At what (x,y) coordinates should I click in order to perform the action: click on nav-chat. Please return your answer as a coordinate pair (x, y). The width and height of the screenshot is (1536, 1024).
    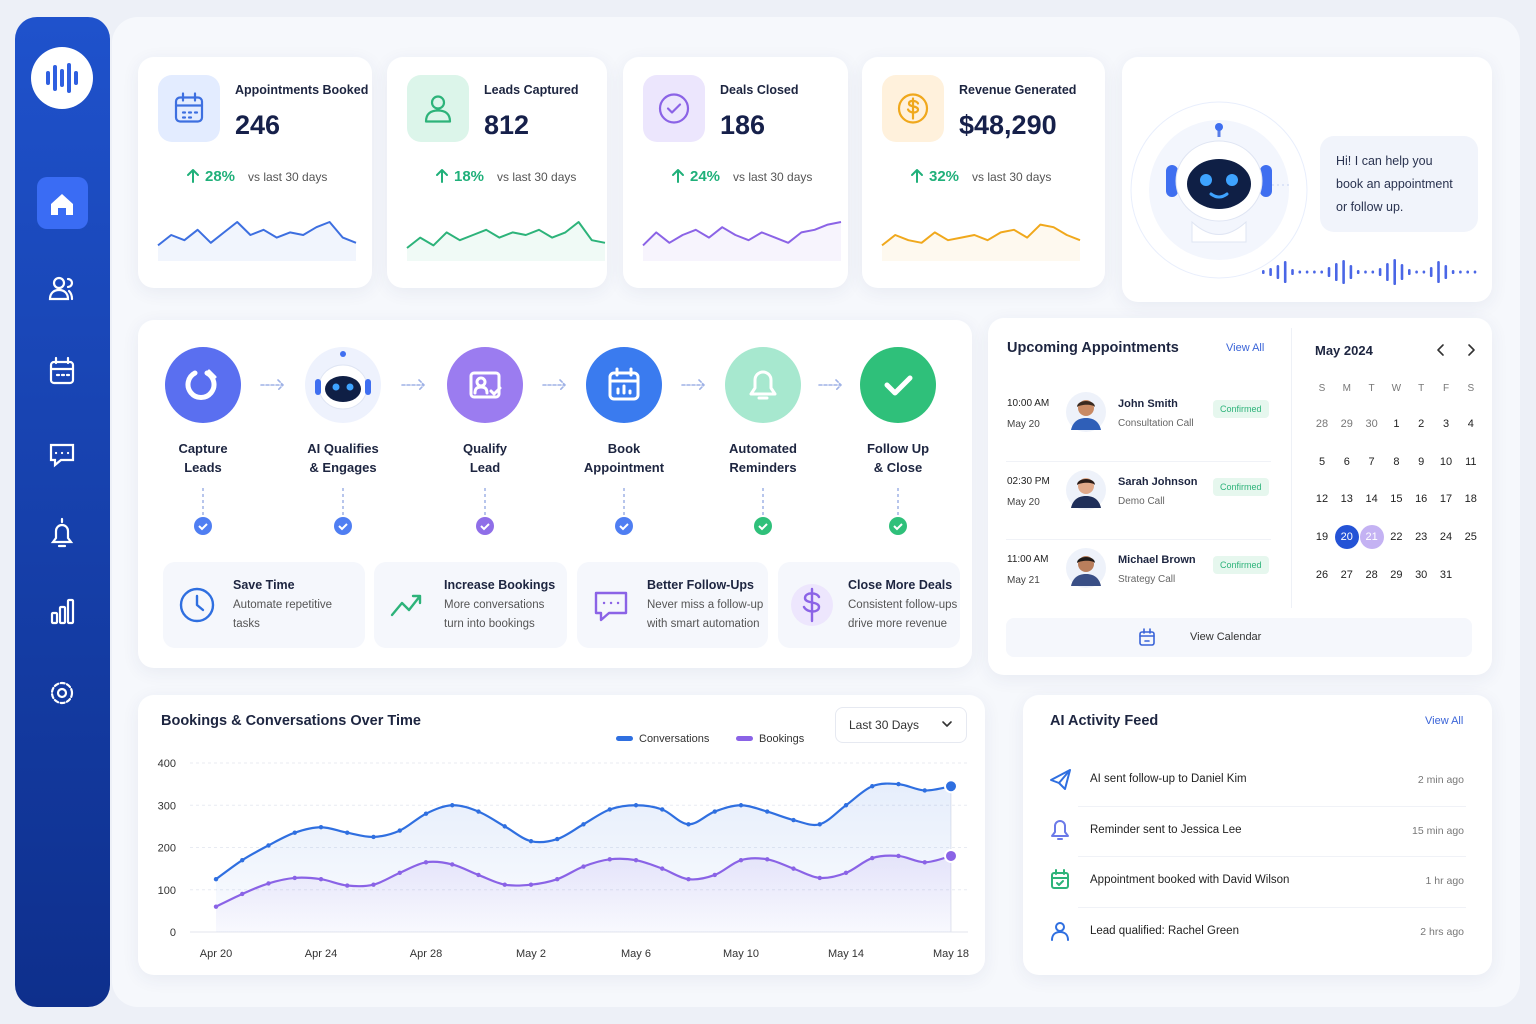
    Looking at the image, I should click on (62, 455).